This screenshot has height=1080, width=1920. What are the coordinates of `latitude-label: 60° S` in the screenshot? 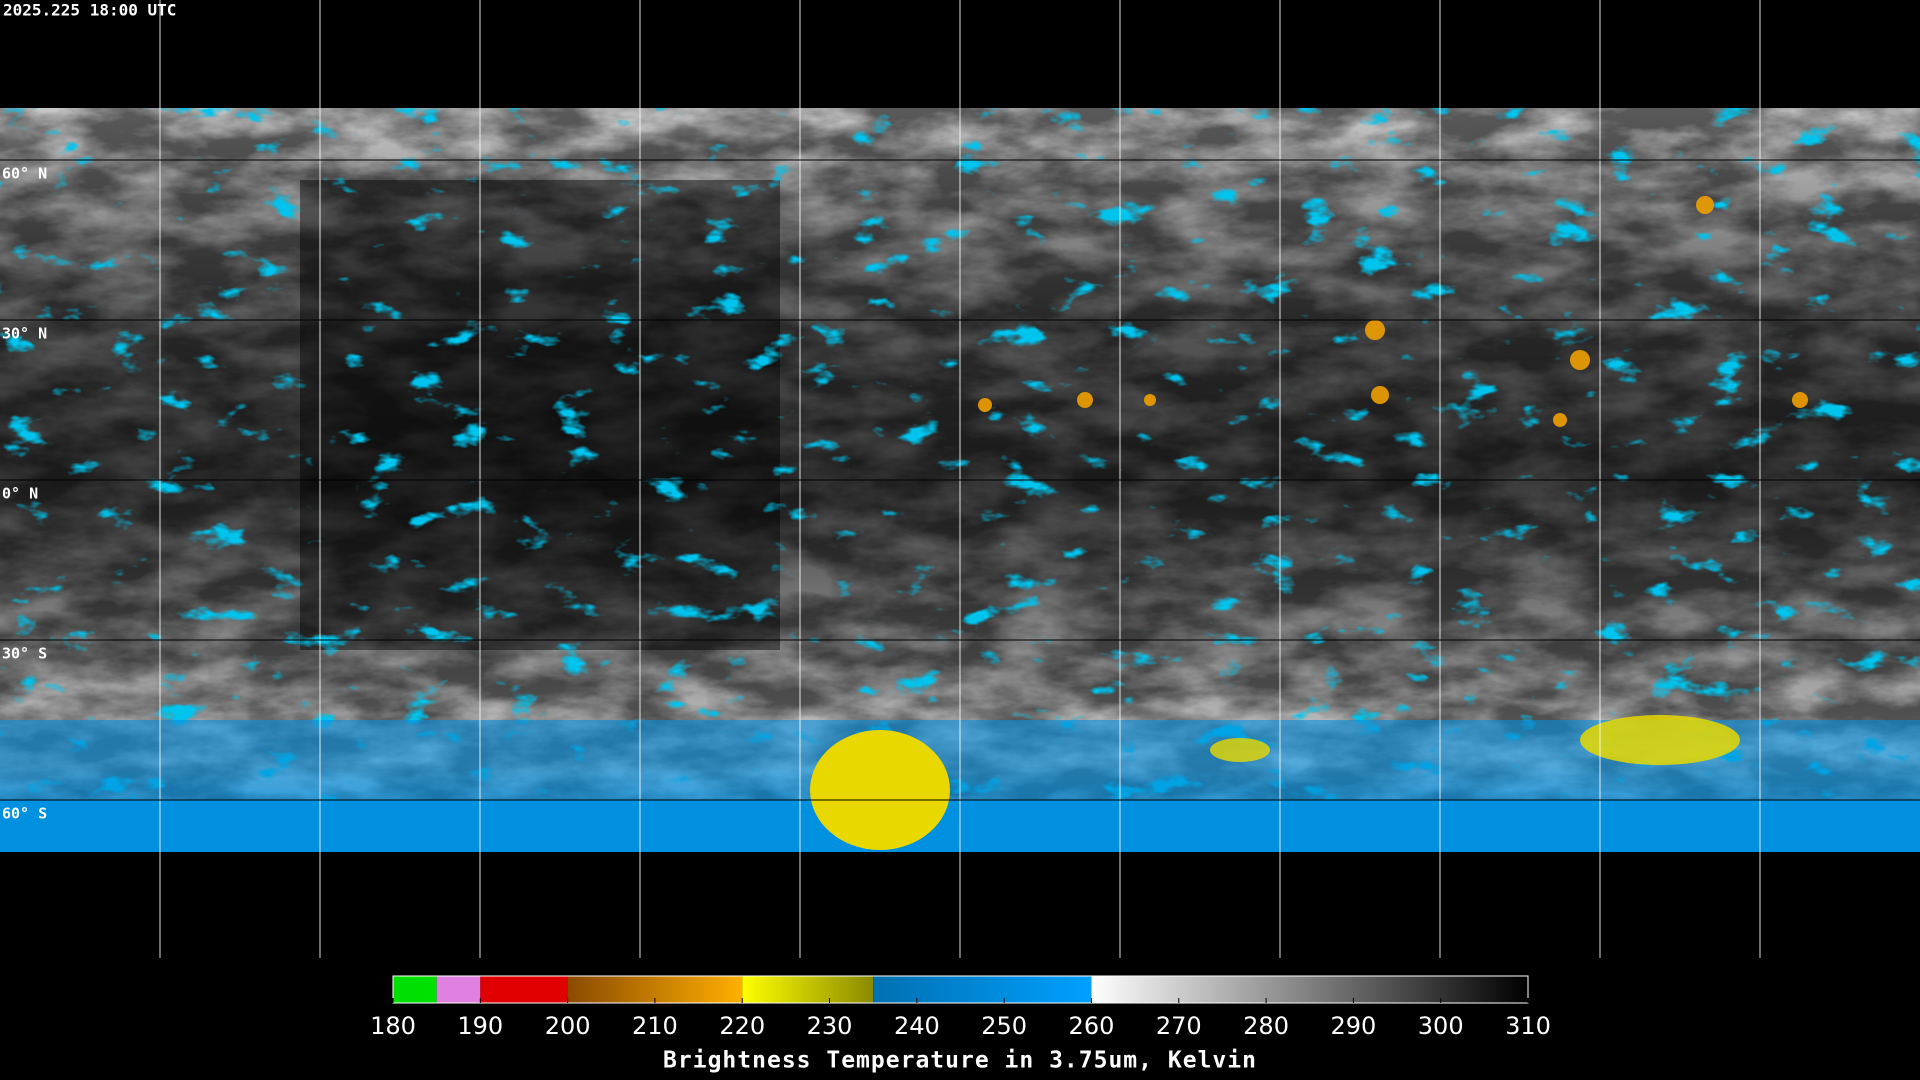 It's located at (24, 814).